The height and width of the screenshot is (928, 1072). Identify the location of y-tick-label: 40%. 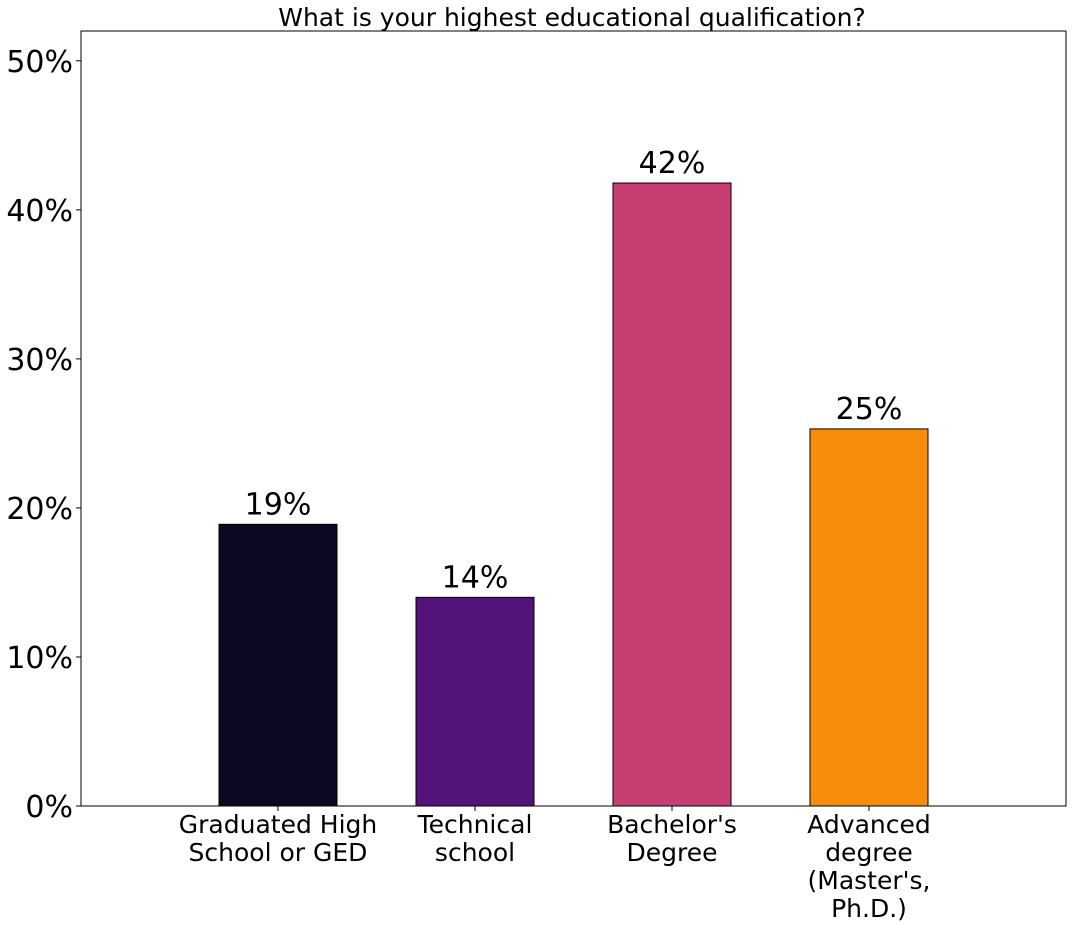
(39, 211).